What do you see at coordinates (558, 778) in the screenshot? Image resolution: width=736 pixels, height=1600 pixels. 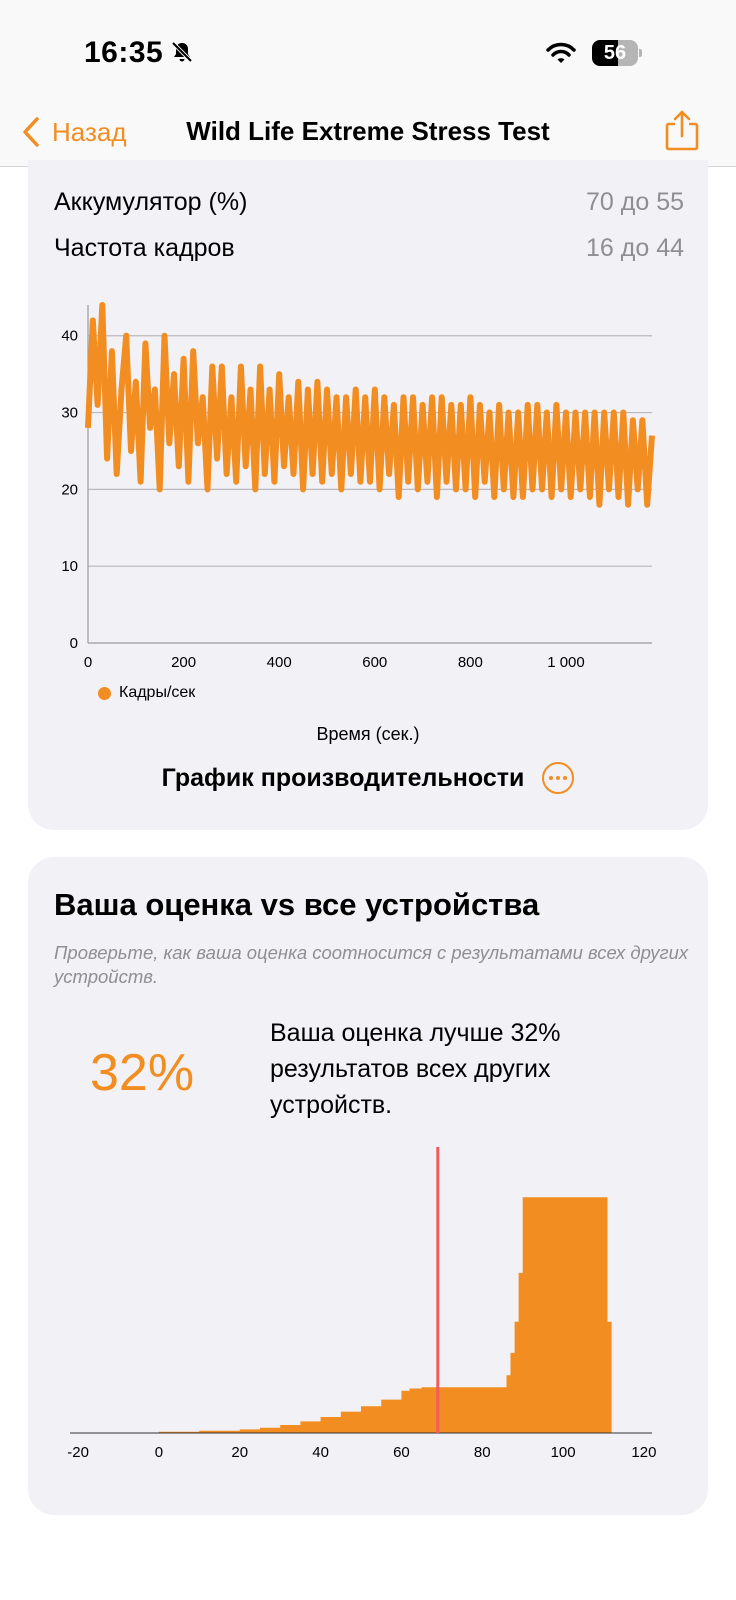 I see `more-options-icon` at bounding box center [558, 778].